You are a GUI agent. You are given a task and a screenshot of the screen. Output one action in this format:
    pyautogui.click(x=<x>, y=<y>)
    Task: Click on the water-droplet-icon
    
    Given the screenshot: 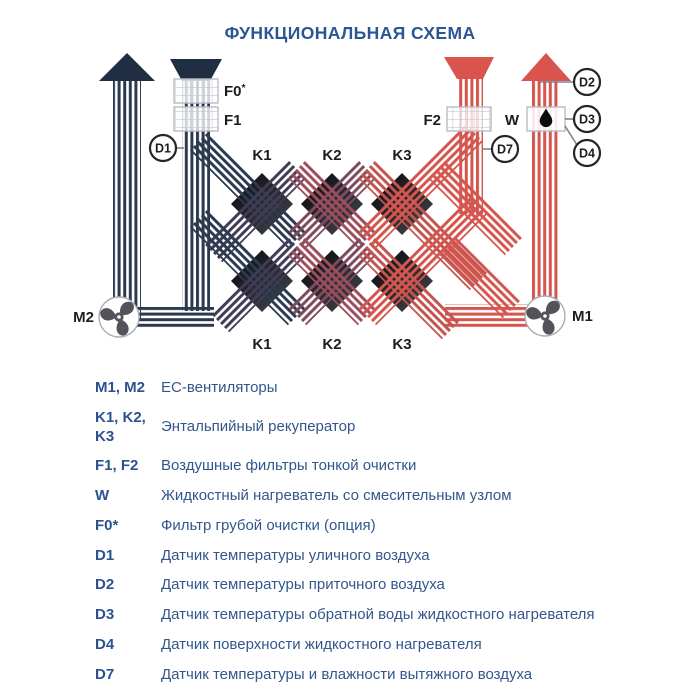 What is the action you would take?
    pyautogui.click(x=546, y=118)
    